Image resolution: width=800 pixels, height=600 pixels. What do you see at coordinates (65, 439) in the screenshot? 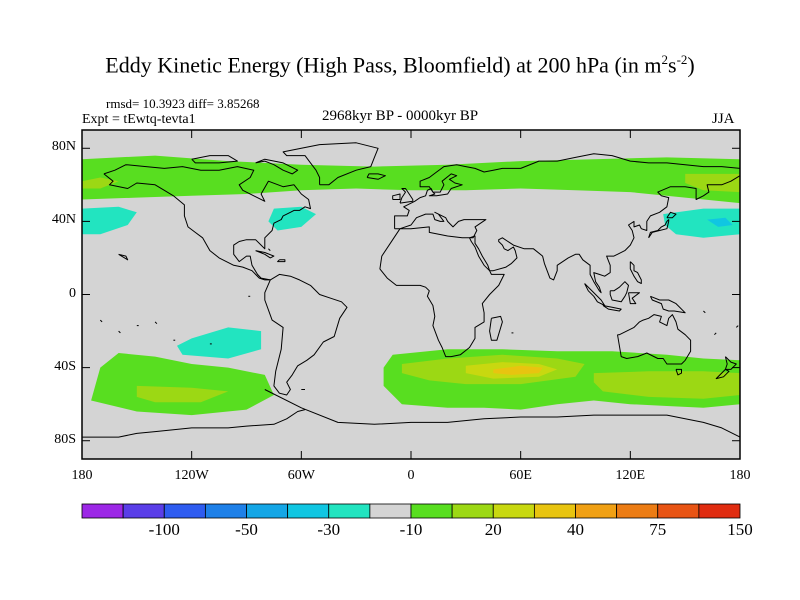
I see `y-tick-label-4: 80S` at bounding box center [65, 439].